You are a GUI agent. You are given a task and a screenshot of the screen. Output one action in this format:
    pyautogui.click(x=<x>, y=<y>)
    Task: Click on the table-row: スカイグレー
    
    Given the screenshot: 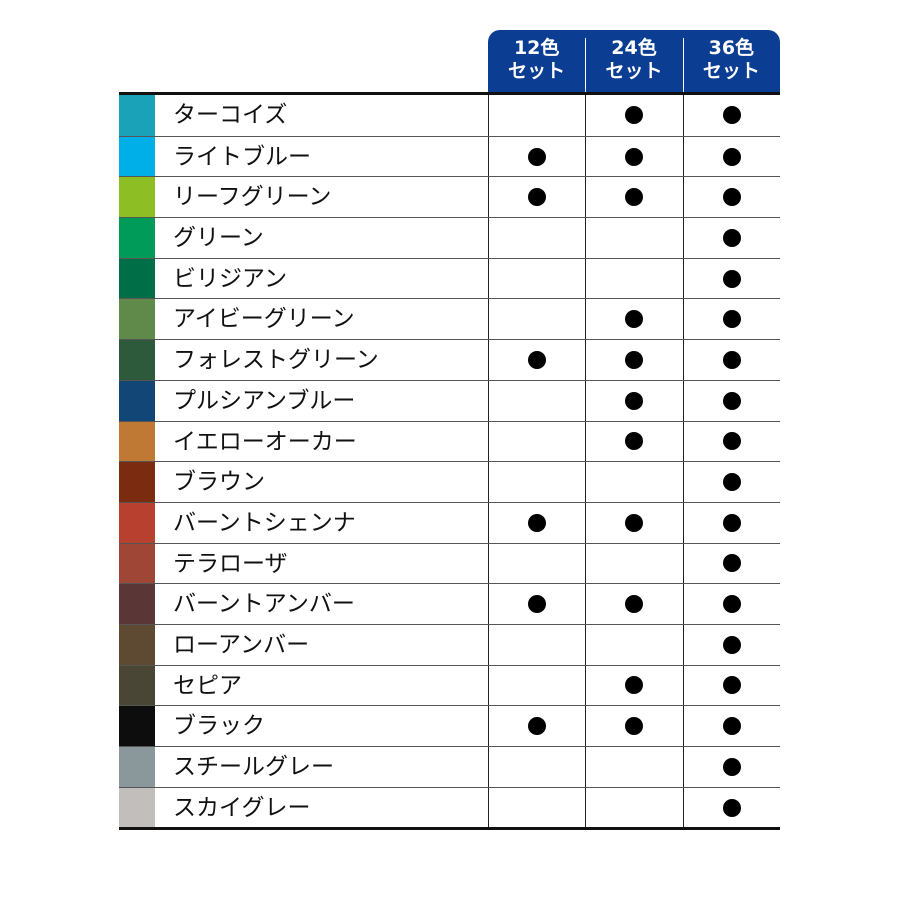 What is the action you would take?
    pyautogui.click(x=449, y=807)
    